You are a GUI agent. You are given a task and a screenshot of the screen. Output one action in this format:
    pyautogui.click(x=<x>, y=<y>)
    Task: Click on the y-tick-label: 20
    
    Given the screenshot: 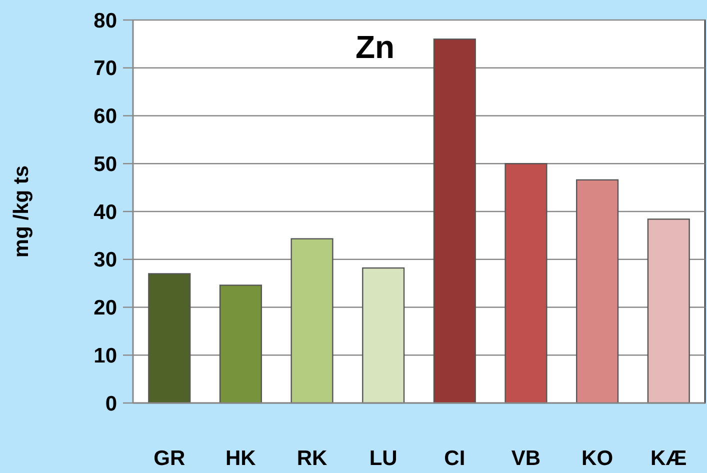 What is the action you would take?
    pyautogui.click(x=105, y=308)
    